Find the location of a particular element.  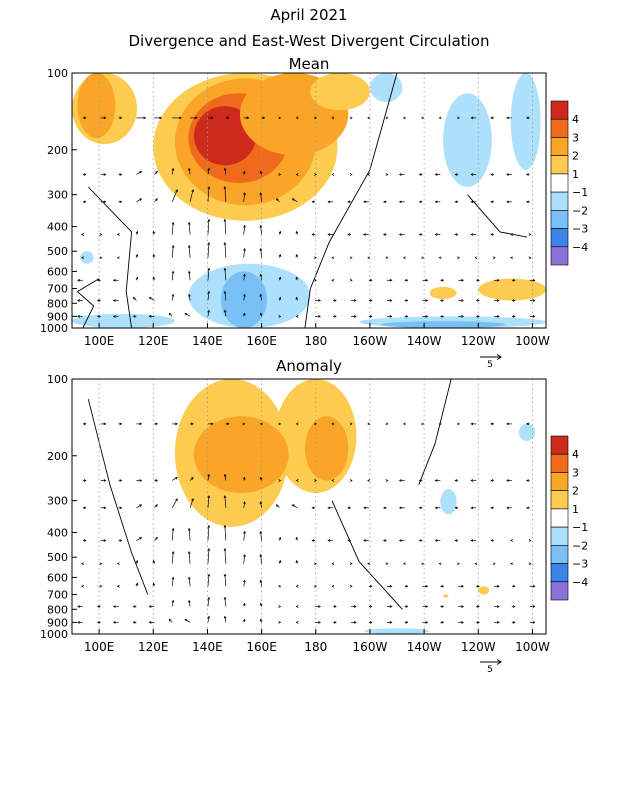

contour-line is located at coordinates (367, 555).